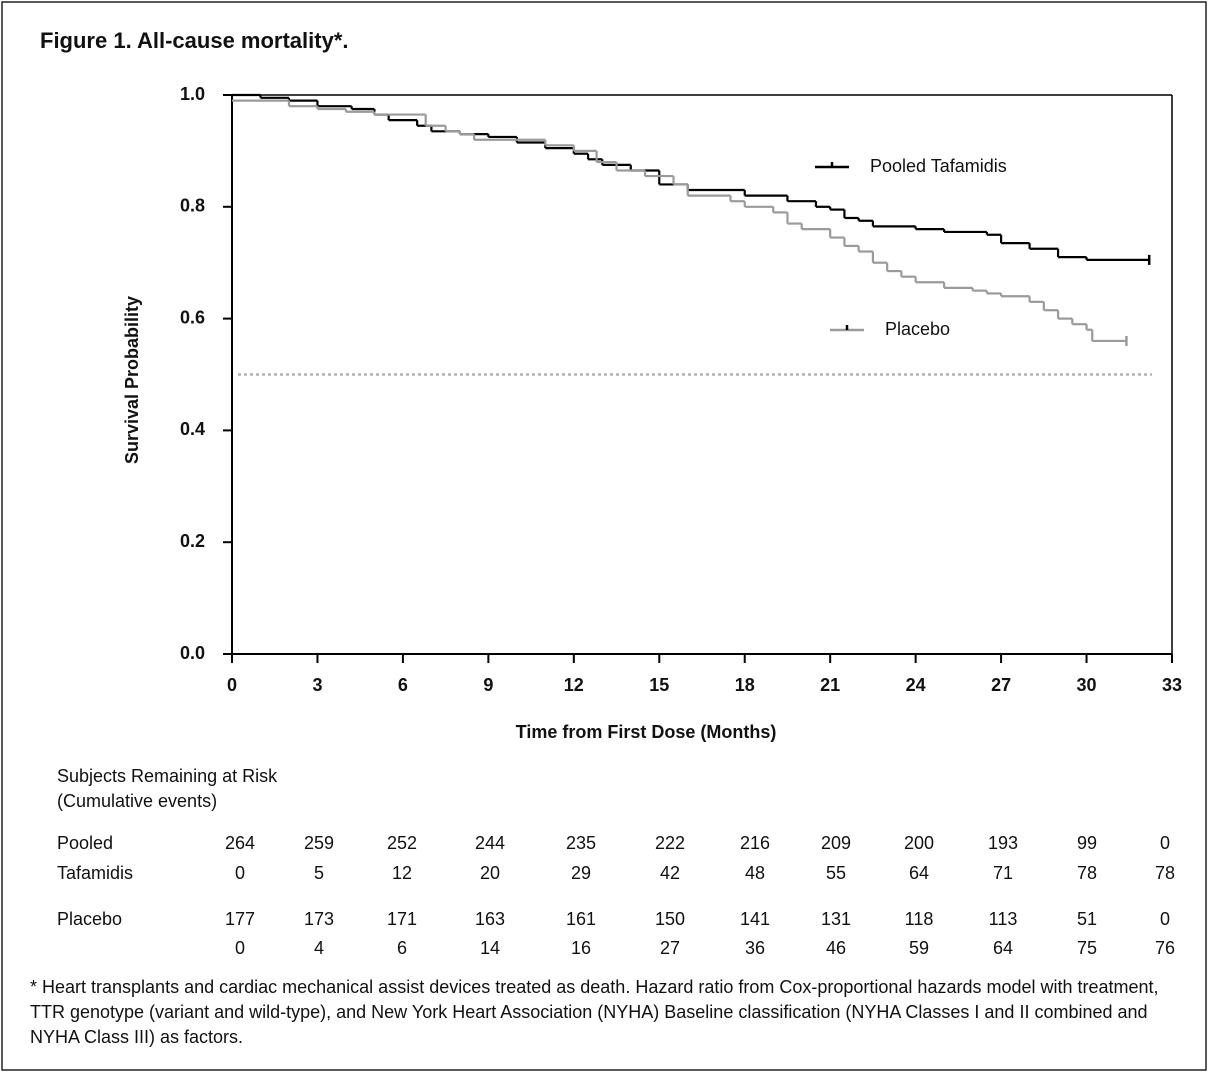 This screenshot has height=1072, width=1208. What do you see at coordinates (1003, 843) in the screenshot?
I see `risk-cell: 193` at bounding box center [1003, 843].